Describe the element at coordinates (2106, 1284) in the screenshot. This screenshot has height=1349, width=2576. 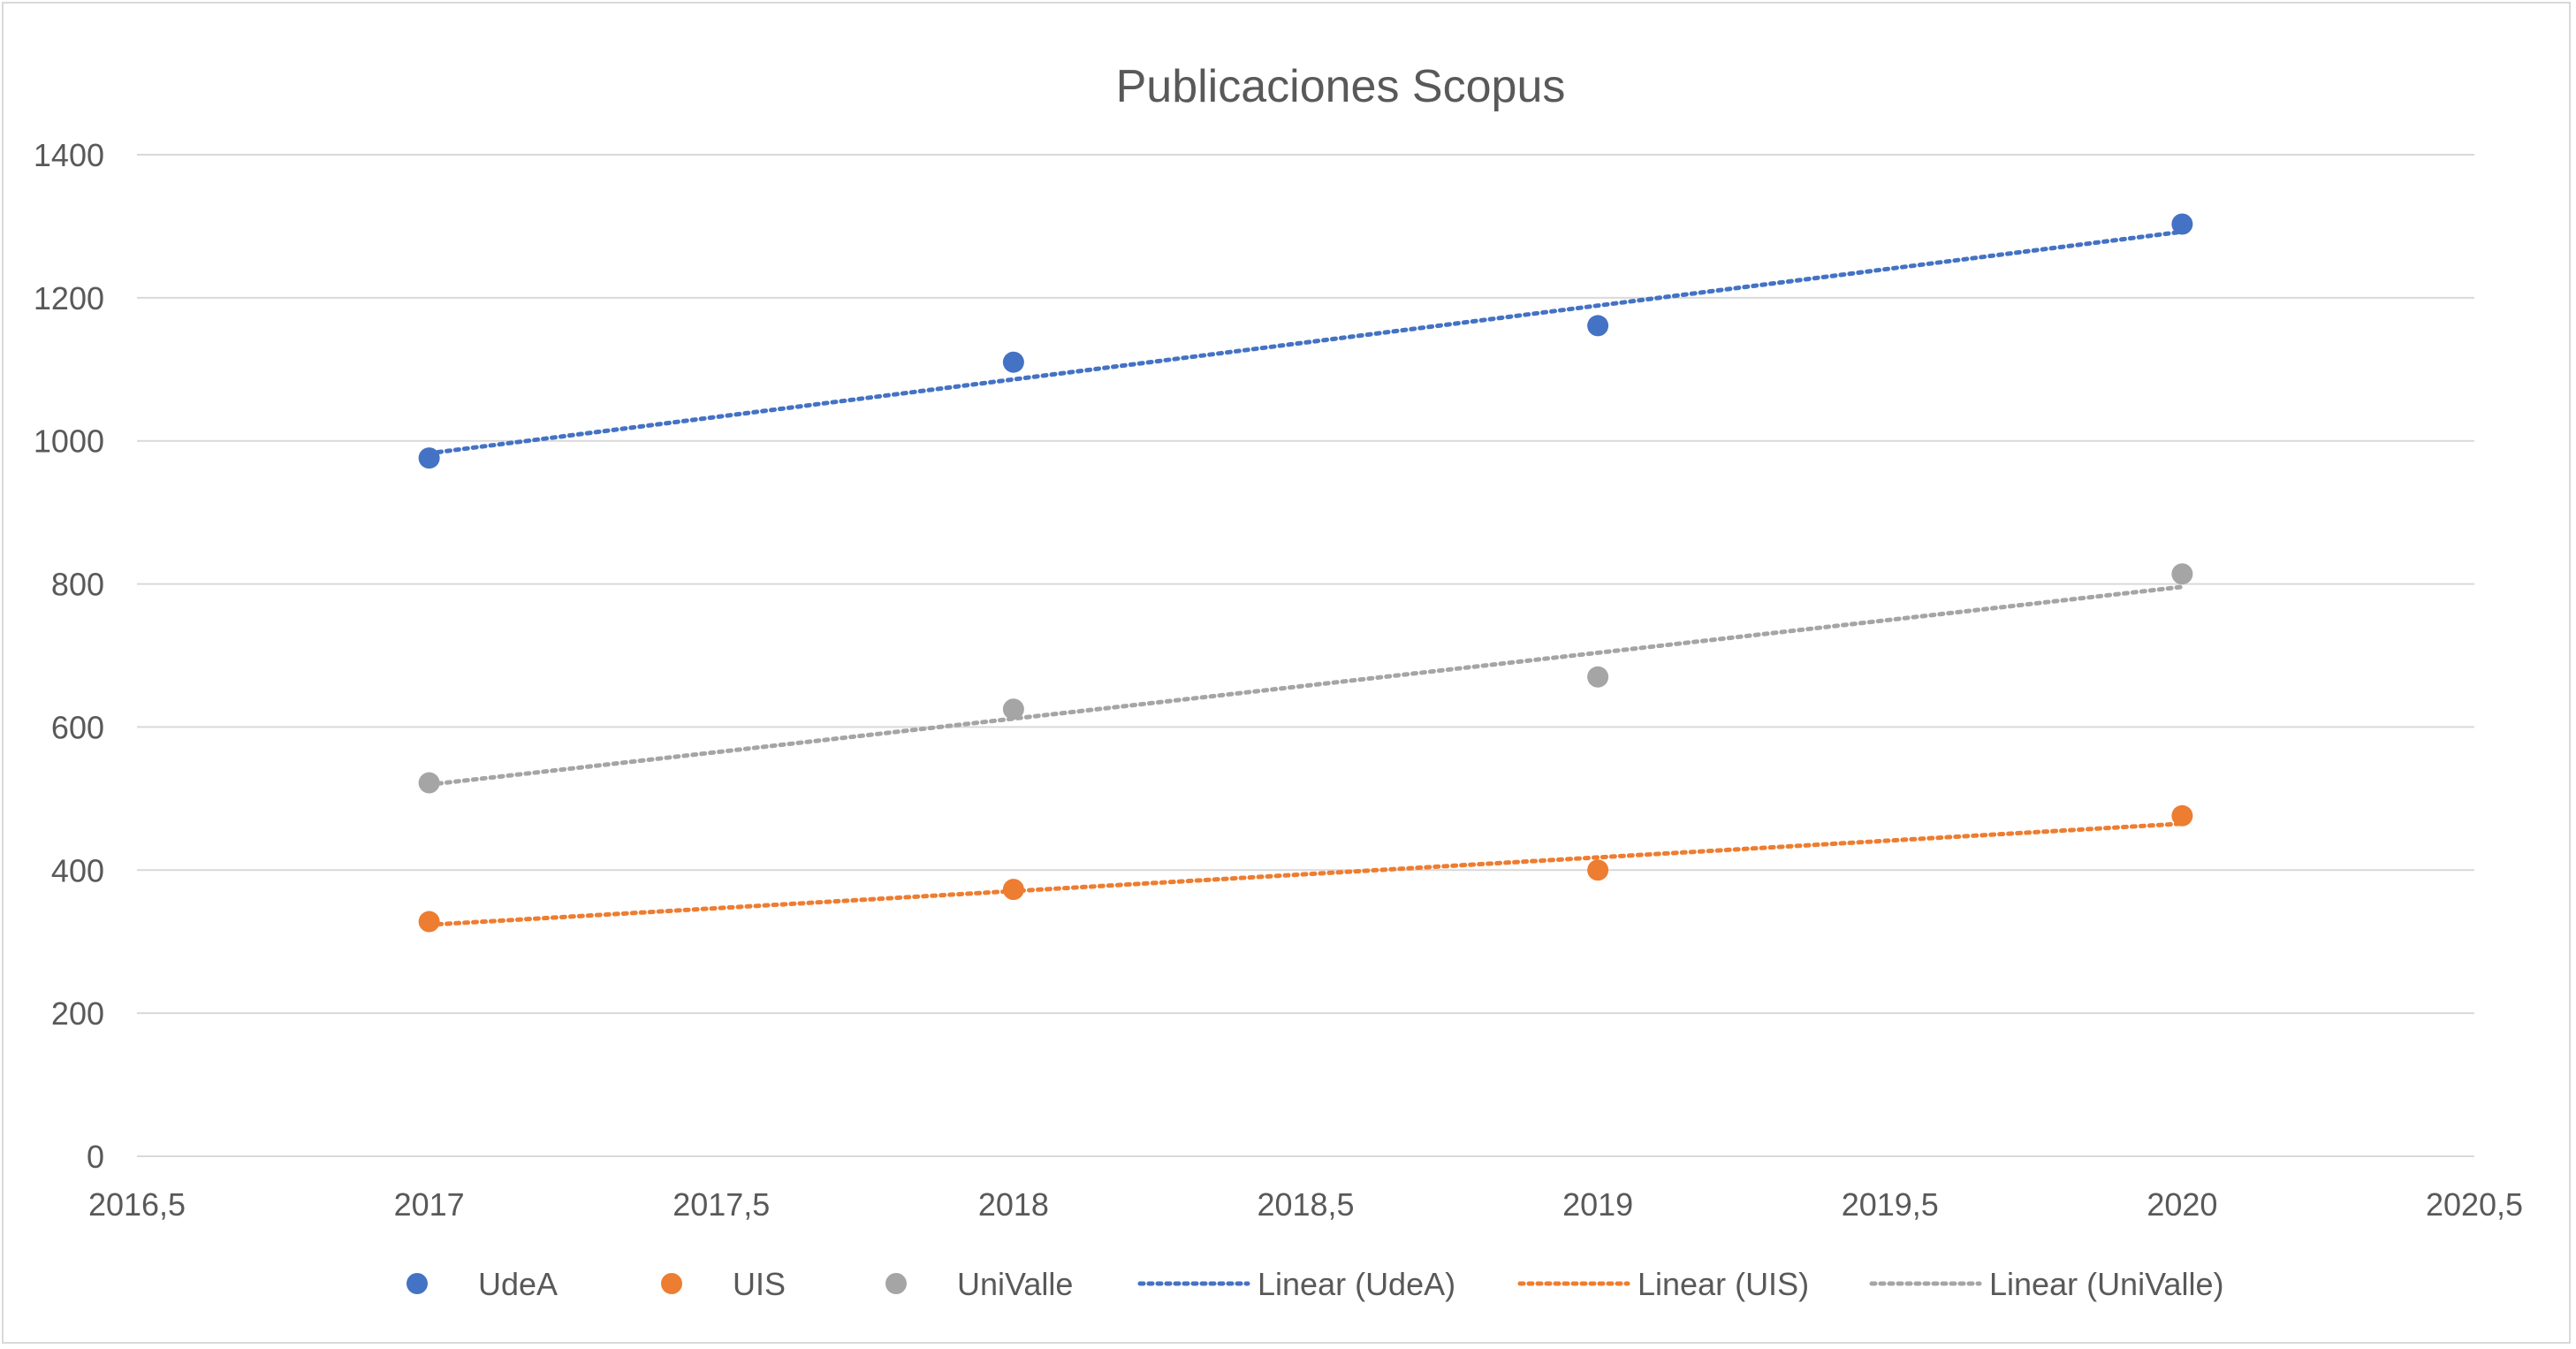
I see `legend-label-trend-univalle: Linear (UniValle)` at that location.